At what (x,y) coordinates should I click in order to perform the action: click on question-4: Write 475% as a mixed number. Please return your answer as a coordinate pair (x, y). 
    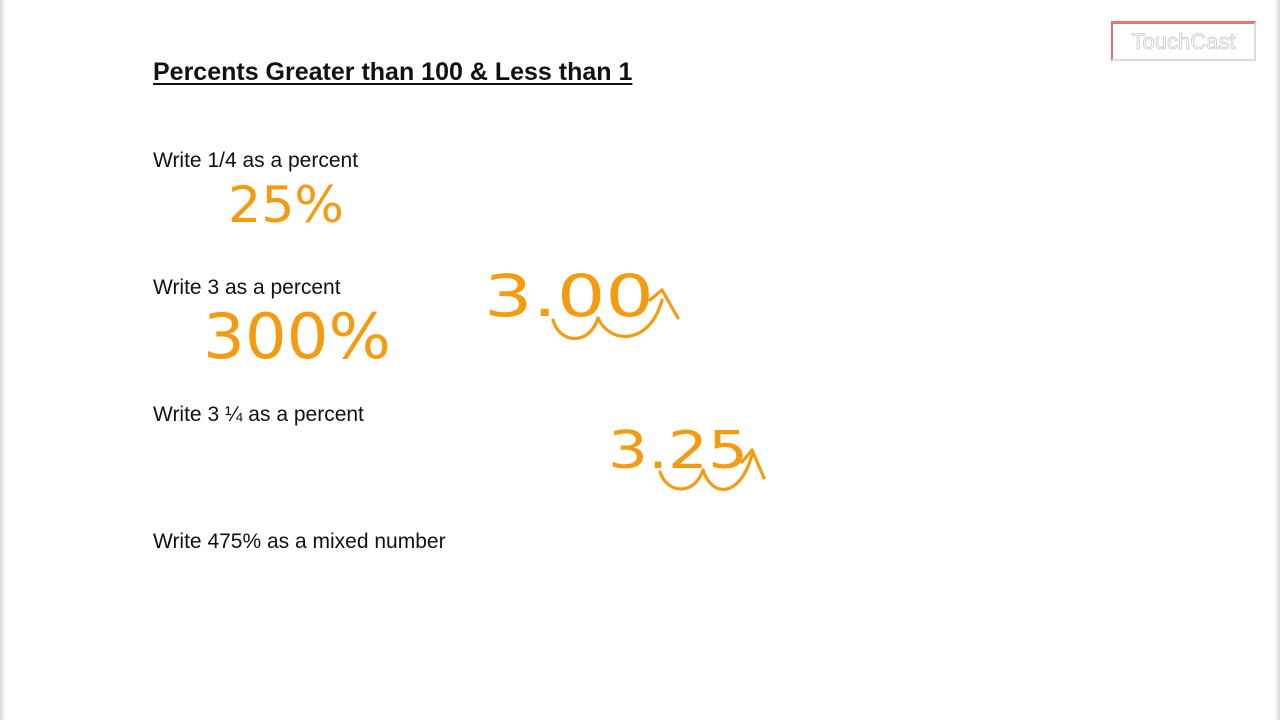
    Looking at the image, I should click on (299, 541).